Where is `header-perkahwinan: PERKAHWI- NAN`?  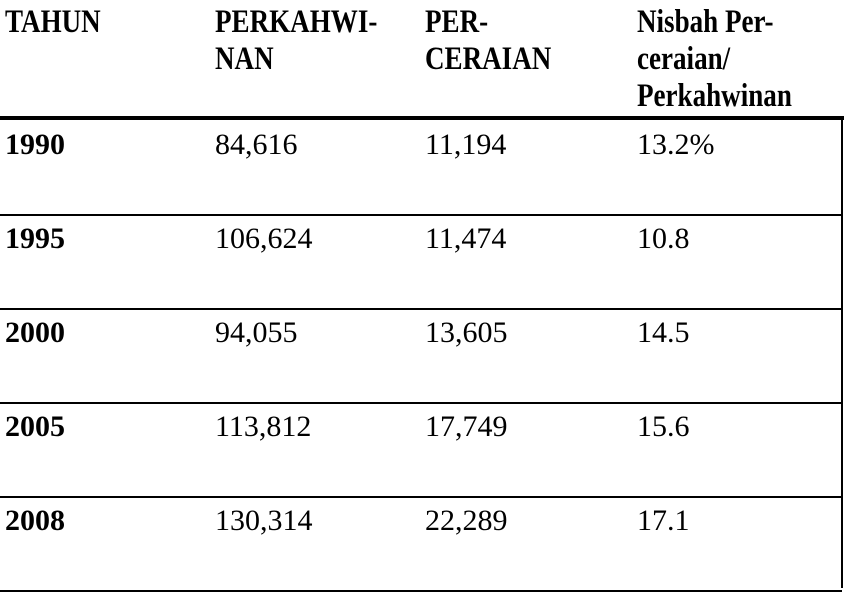
header-perkahwinan: PERKAHWI- NAN is located at coordinates (296, 40).